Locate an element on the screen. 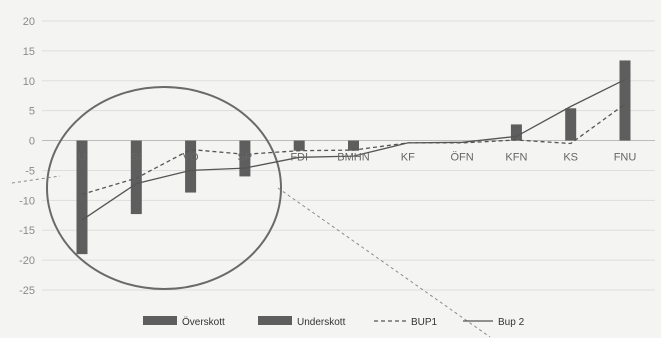  category-label: FNU is located at coordinates (625, 158).